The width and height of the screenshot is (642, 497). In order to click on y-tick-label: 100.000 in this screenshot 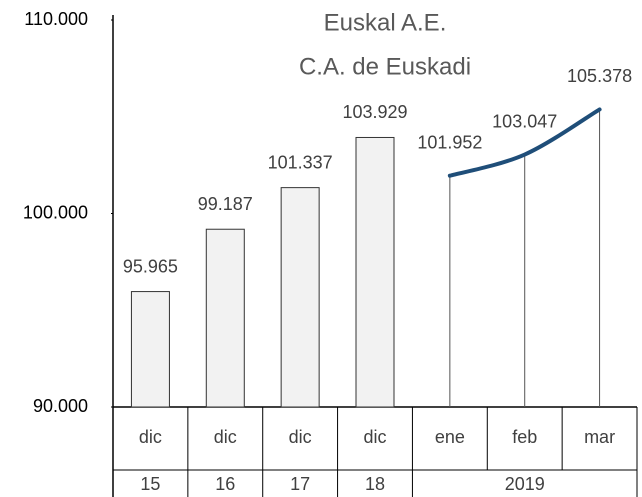, I will do `click(55, 212)`.